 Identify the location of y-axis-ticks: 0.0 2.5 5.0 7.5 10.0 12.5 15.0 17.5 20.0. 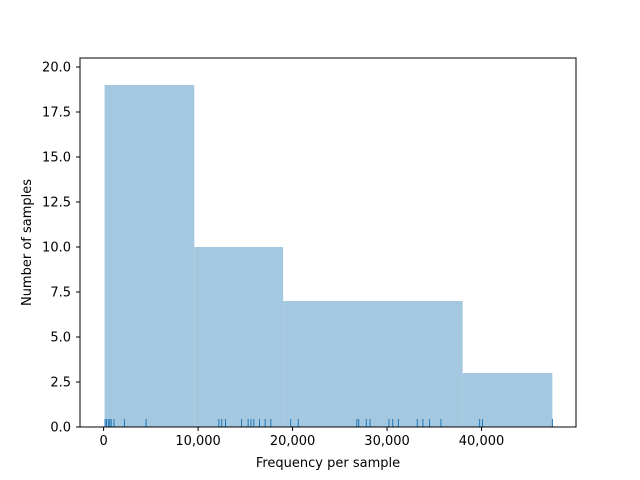
(61, 248).